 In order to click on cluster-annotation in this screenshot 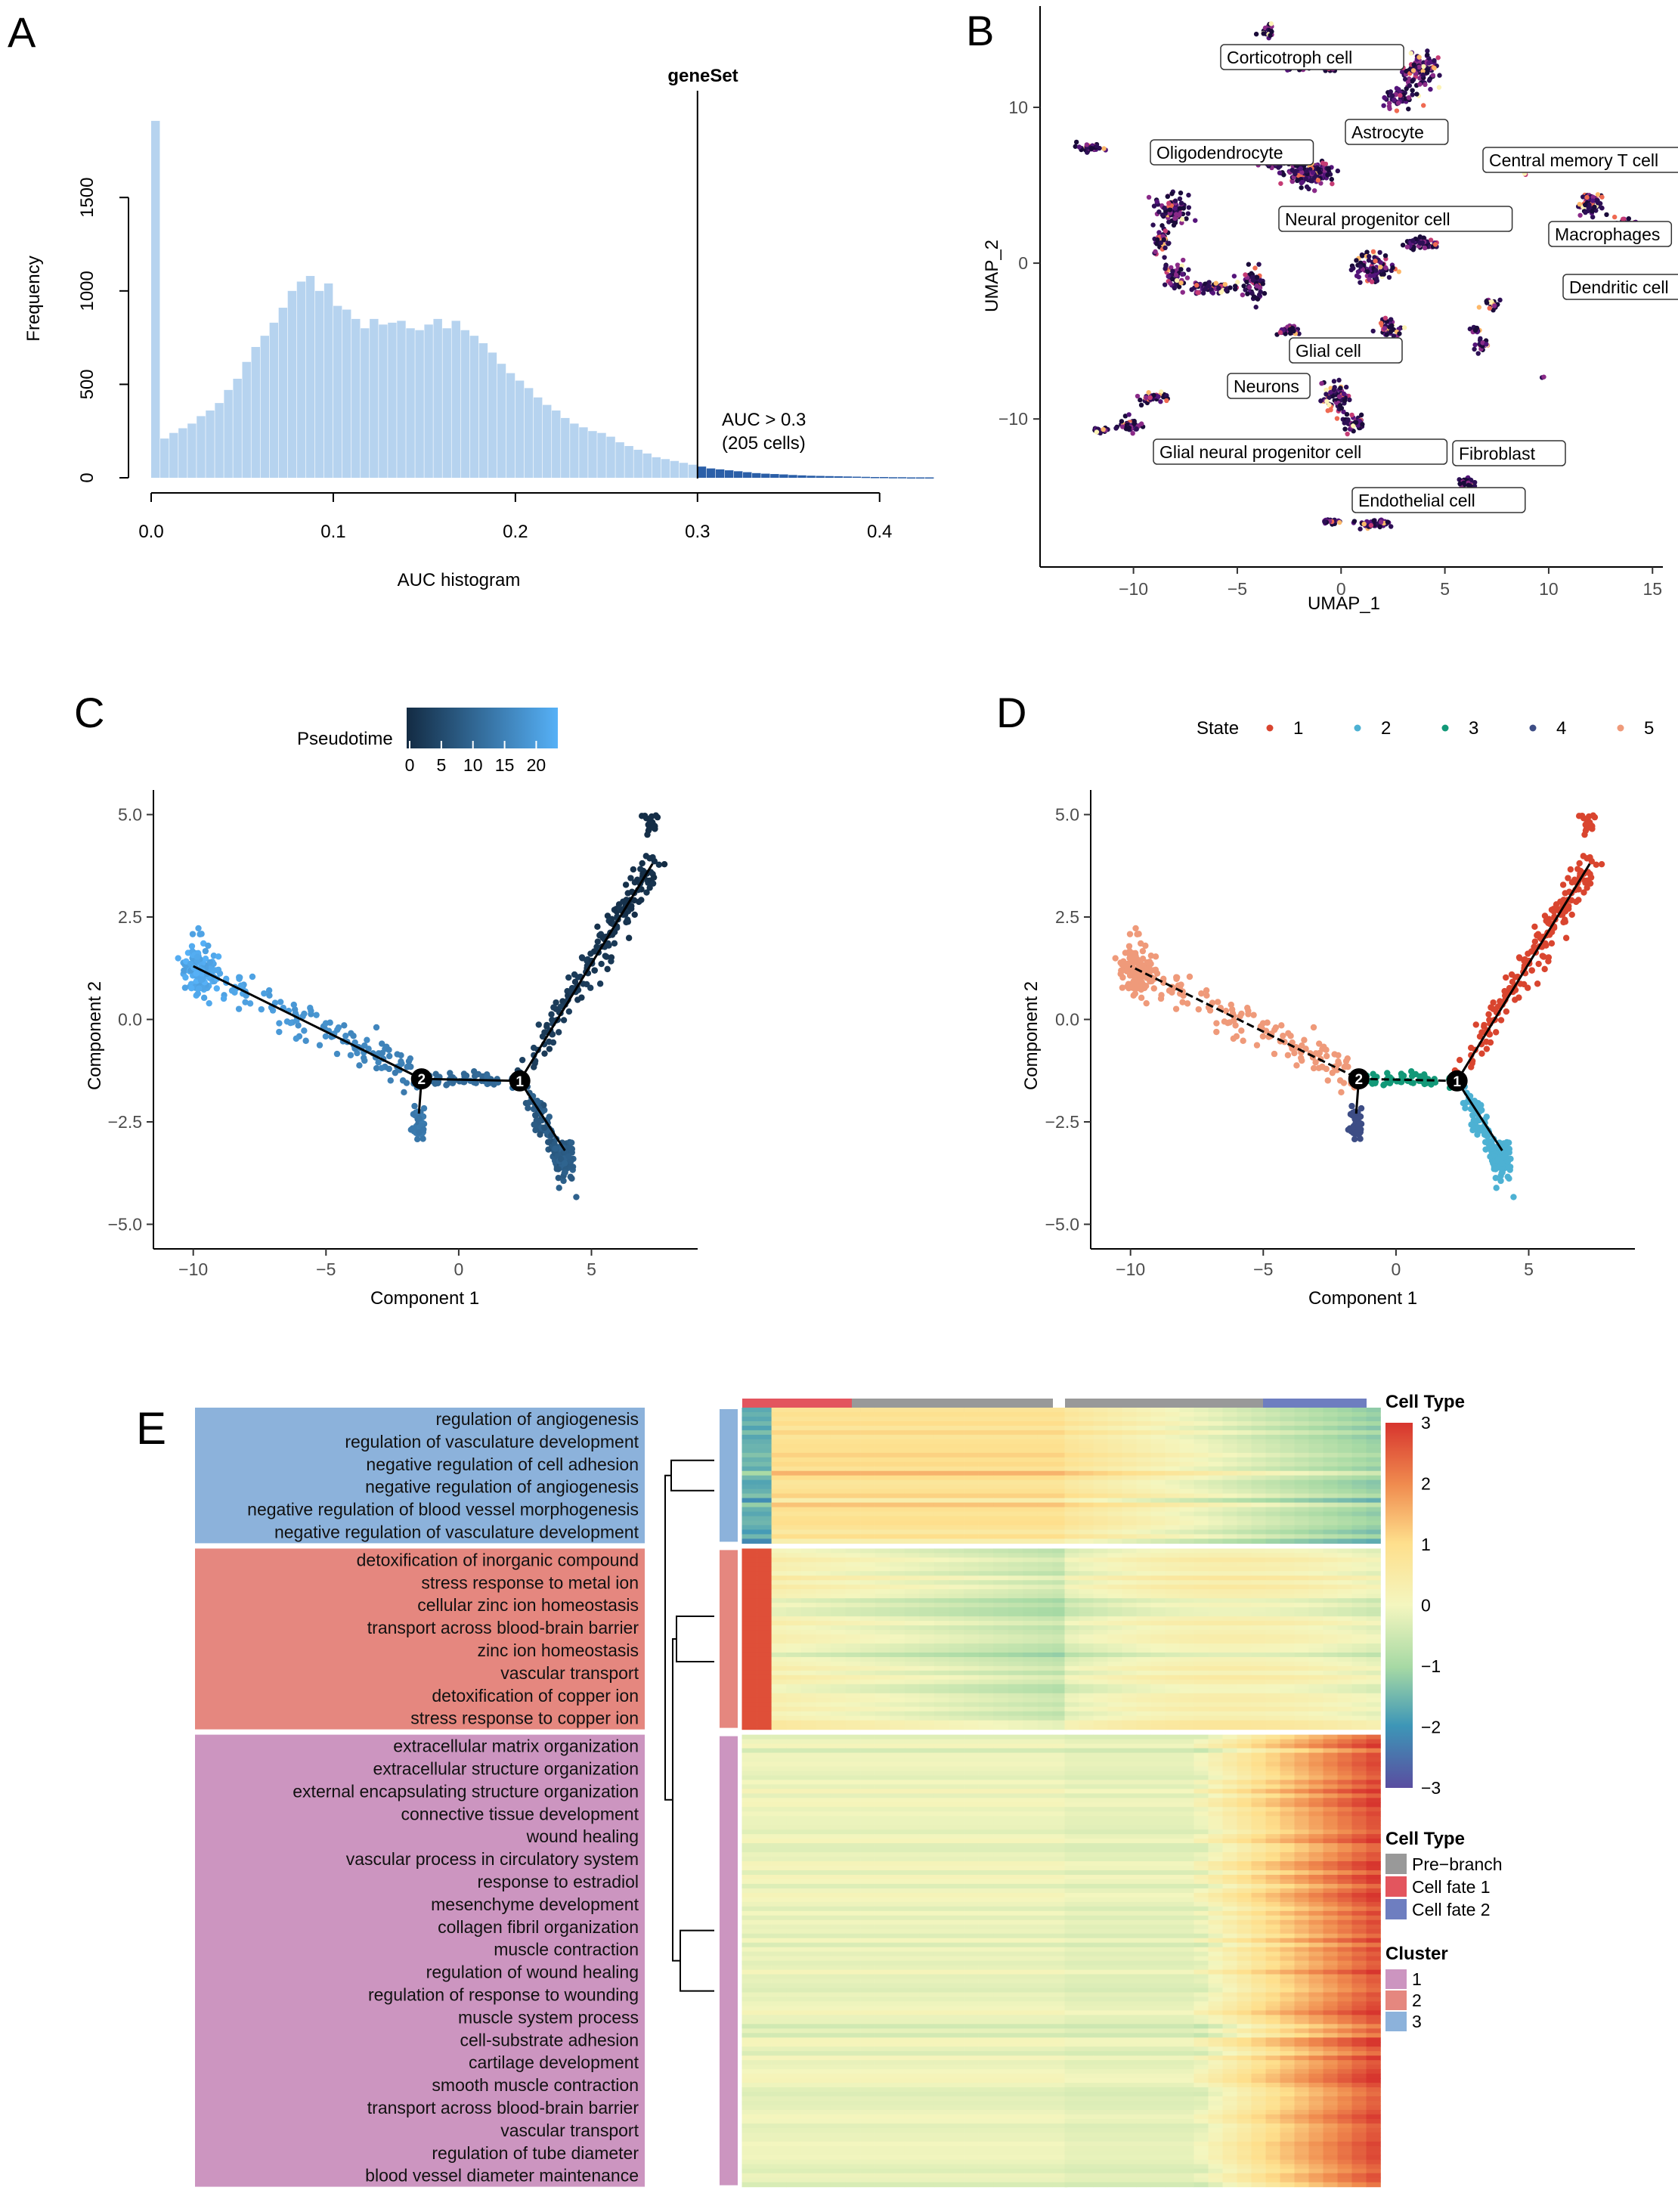, I will do `click(729, 1475)`.